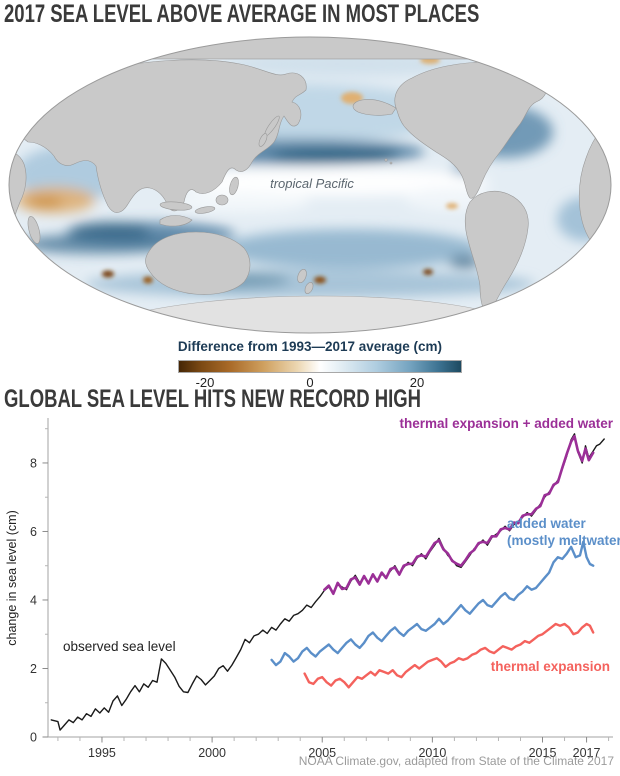  What do you see at coordinates (374, 107) in the screenshot?
I see `alaska` at bounding box center [374, 107].